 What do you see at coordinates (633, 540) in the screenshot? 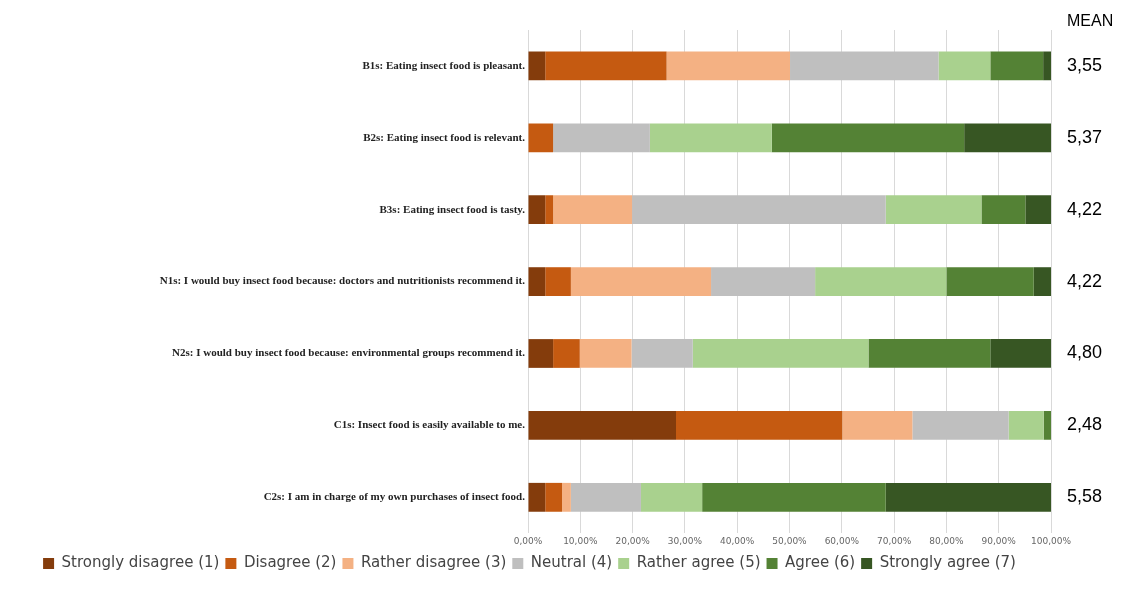
I see `x-tick-label: 20,00%` at bounding box center [633, 540].